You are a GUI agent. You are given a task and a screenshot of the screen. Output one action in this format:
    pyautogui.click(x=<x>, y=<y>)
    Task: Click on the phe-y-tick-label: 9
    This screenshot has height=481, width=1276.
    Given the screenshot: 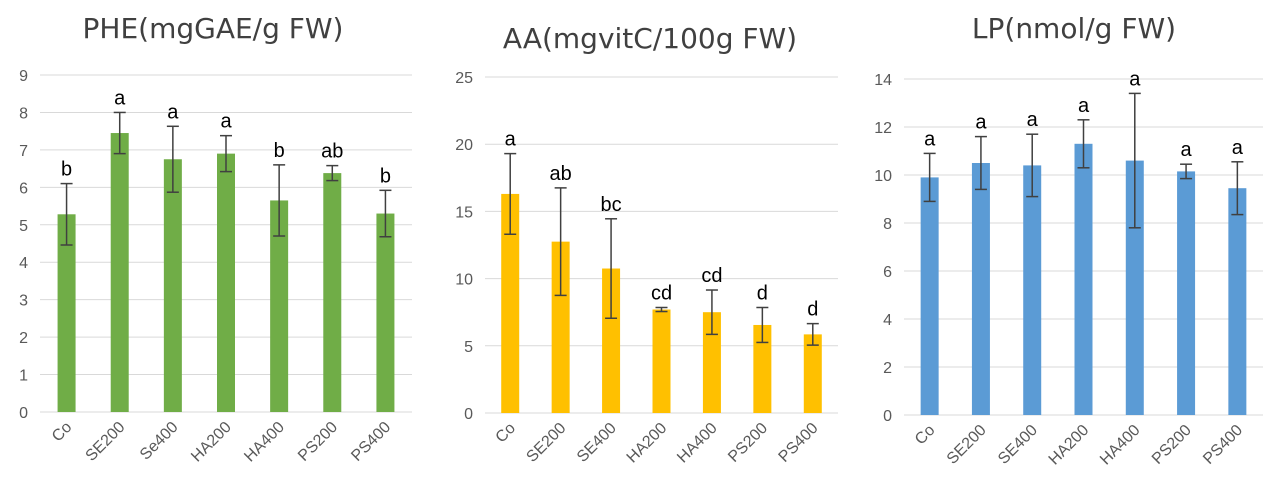 What is the action you would take?
    pyautogui.click(x=23, y=76)
    